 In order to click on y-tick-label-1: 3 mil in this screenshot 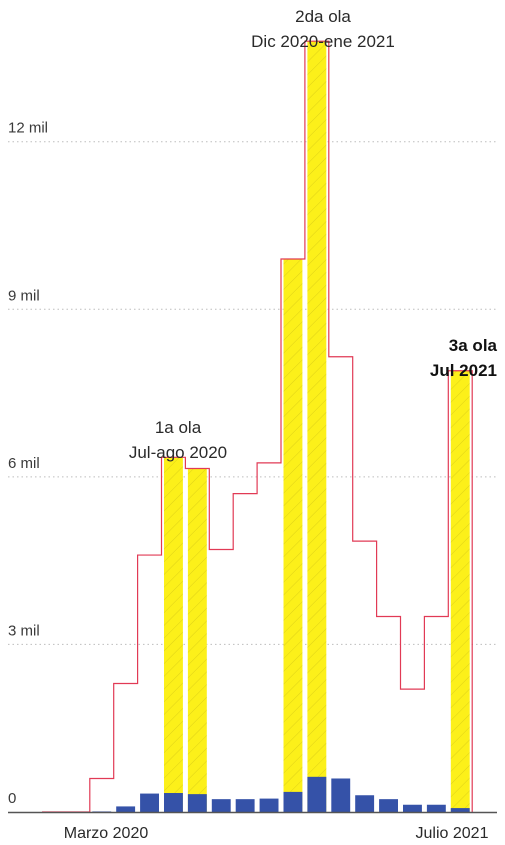, I will do `click(24, 630)`.